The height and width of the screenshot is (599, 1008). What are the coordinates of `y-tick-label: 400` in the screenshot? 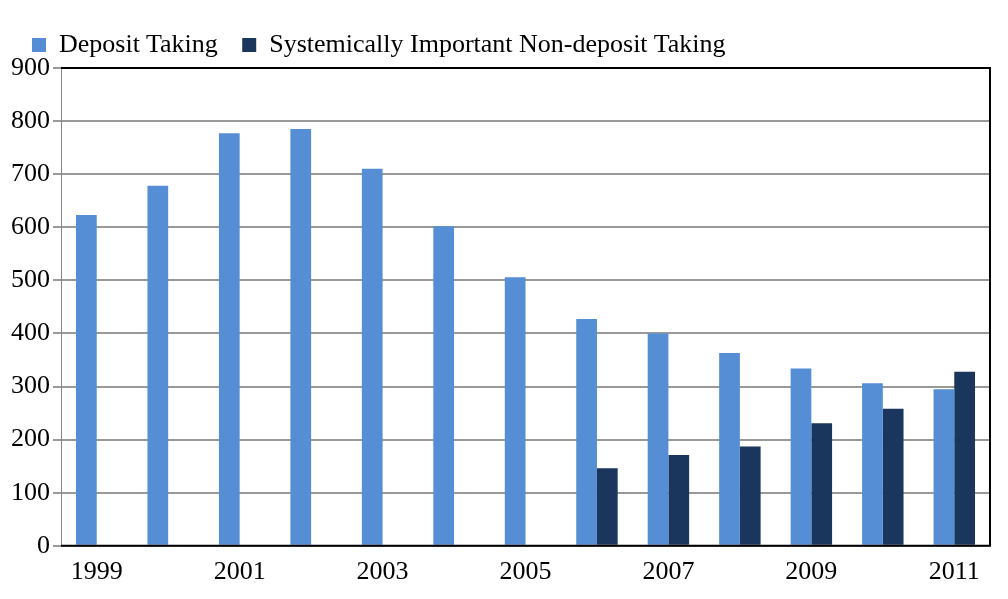 It's located at (30, 332).